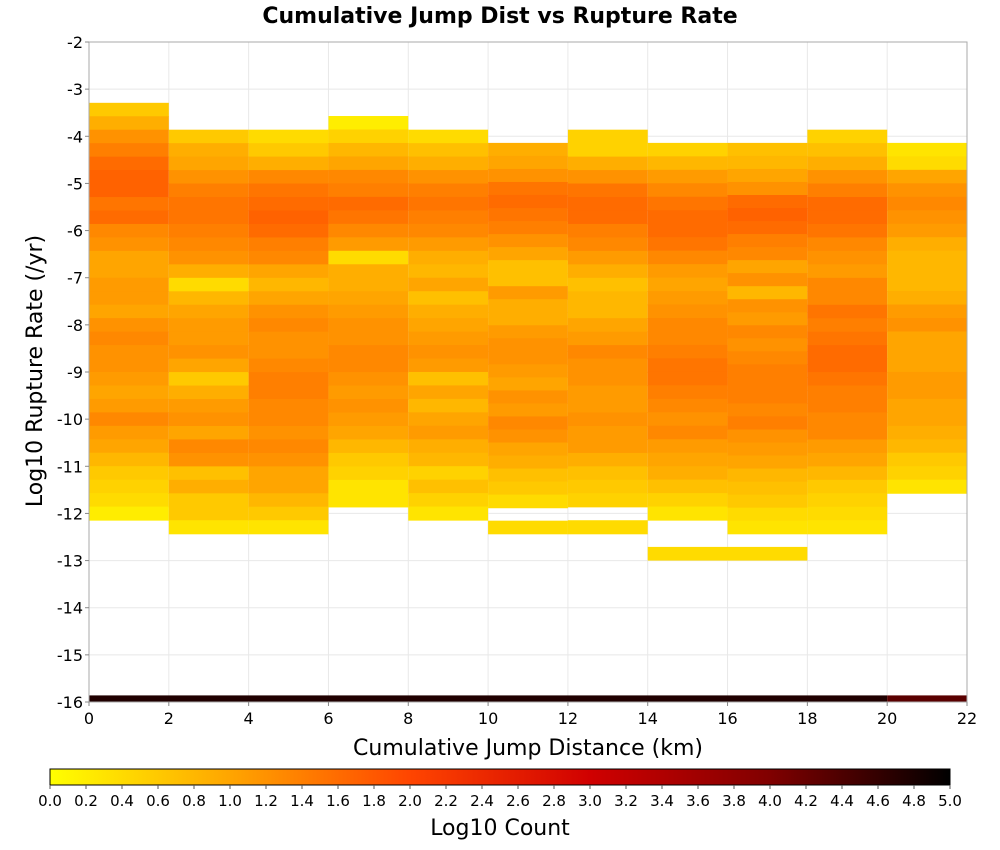 This screenshot has height=850, width=1000. What do you see at coordinates (770, 801) in the screenshot?
I see `colorbar-tick-label: 4.0` at bounding box center [770, 801].